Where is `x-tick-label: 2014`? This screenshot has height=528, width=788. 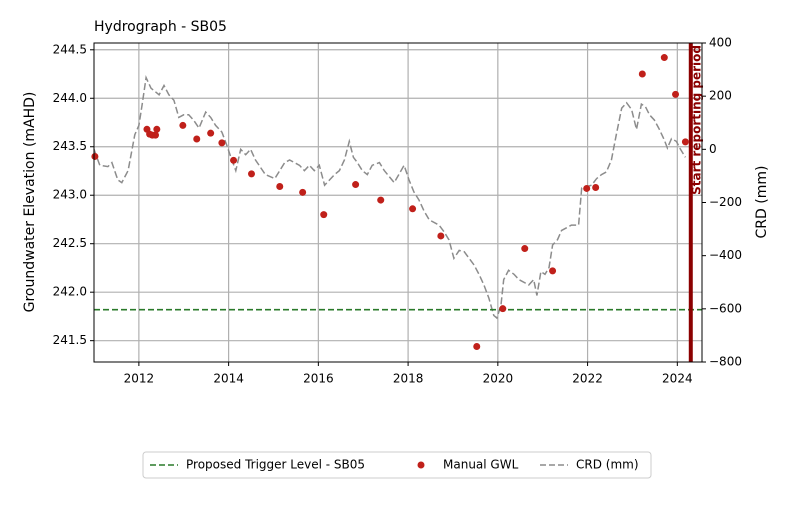
x-tick-label: 2014 is located at coordinates (228, 379).